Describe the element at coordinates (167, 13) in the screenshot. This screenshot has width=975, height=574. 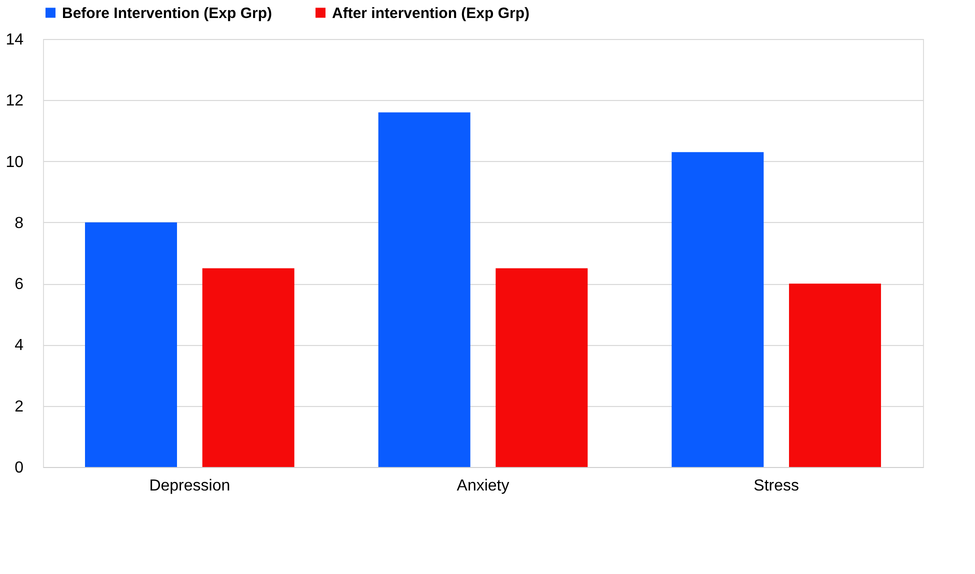
I see `legend-label: Before Intervention (Exp Grp)` at that location.